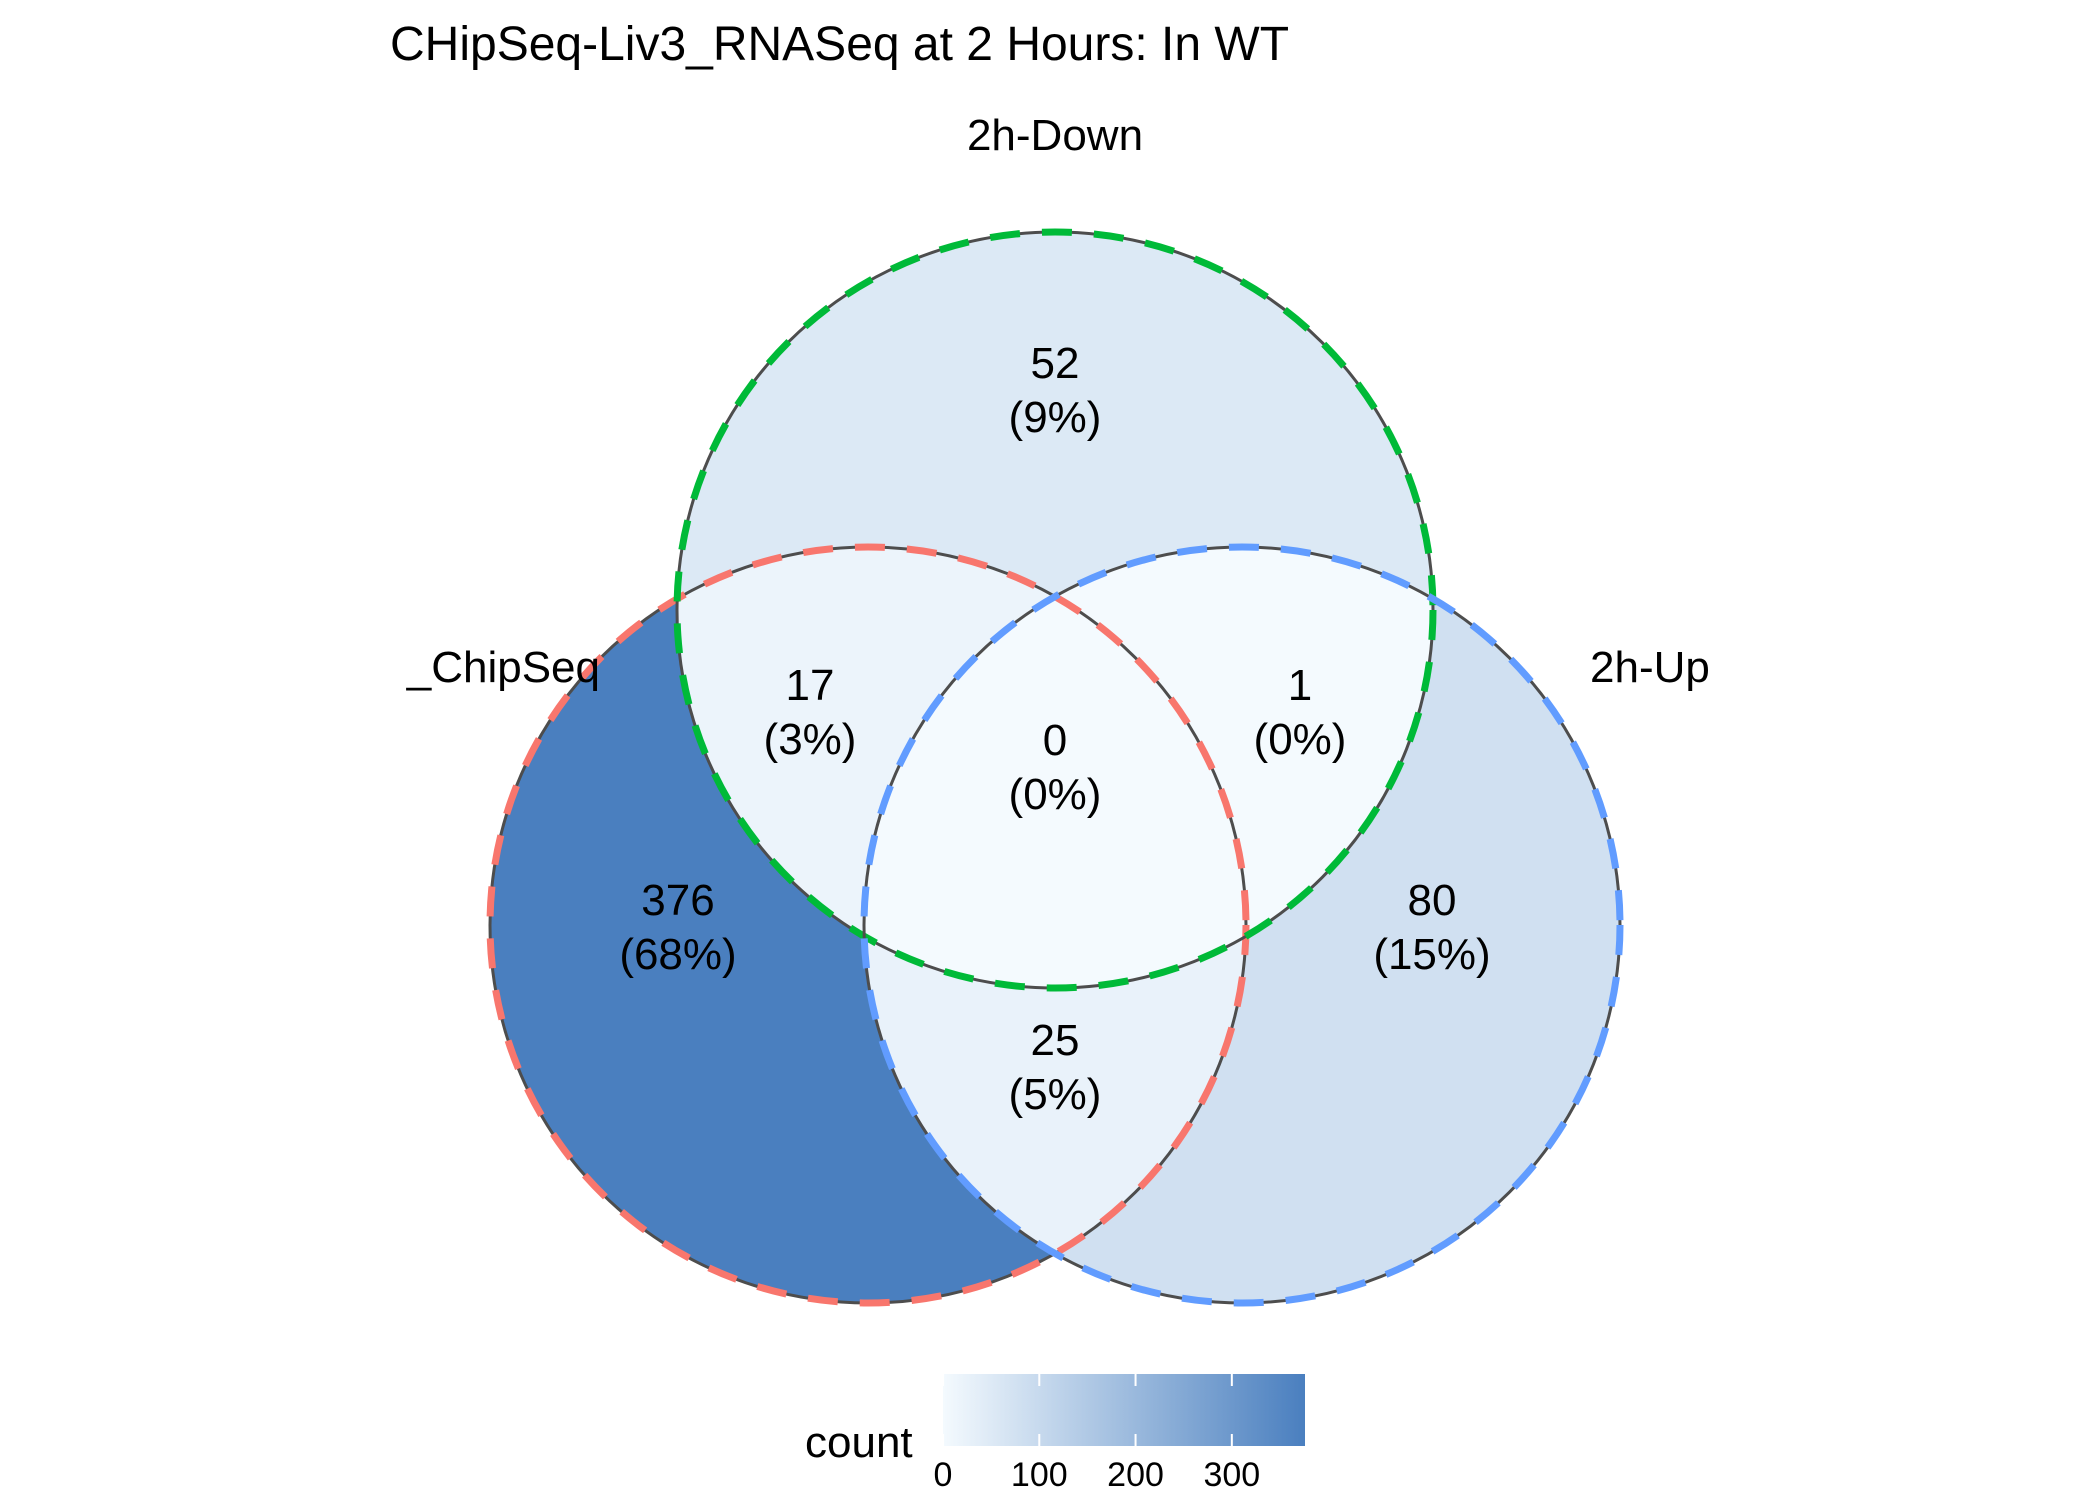  I want to click on region-ac-percent: (5%), so click(1055, 1094).